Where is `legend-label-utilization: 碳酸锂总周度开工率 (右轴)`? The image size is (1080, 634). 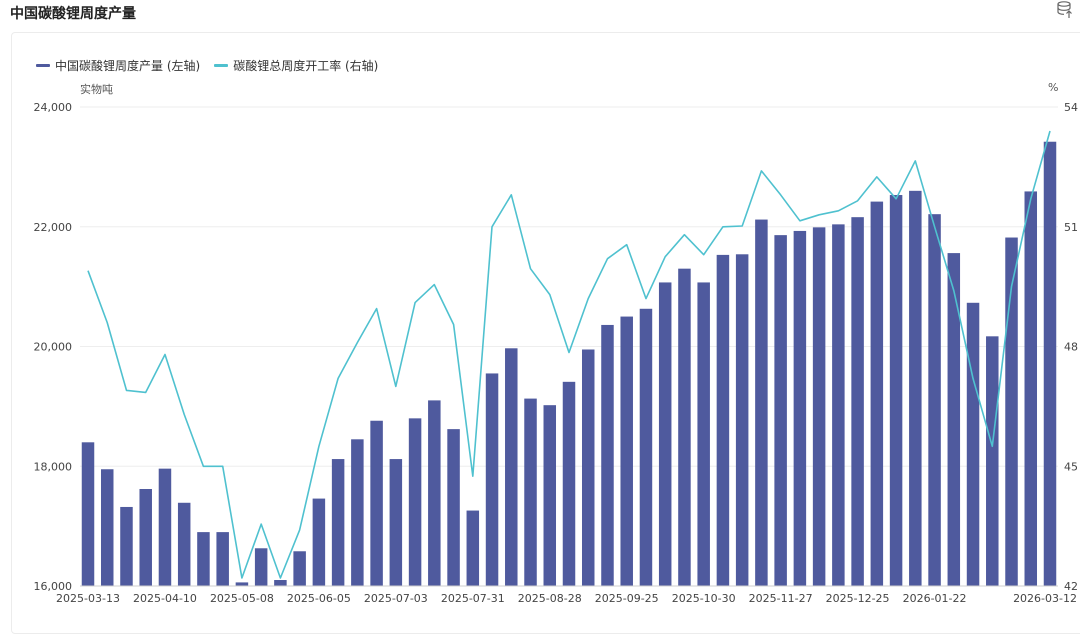 legend-label-utilization: 碳酸锂总周度开工率 (右轴) is located at coordinates (306, 65).